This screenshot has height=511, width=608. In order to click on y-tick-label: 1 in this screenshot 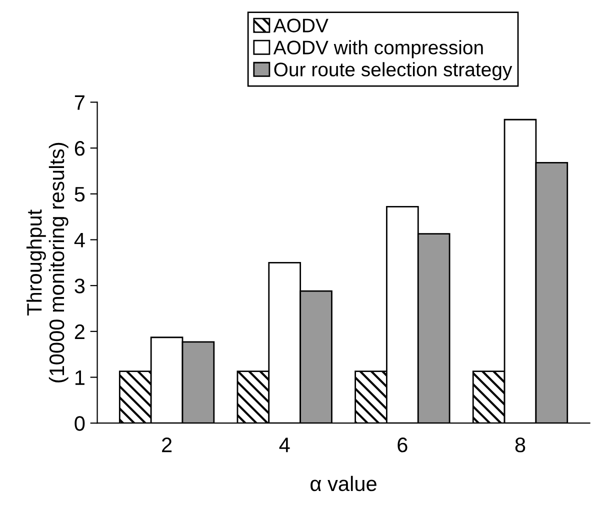, I will do `click(79, 377)`.